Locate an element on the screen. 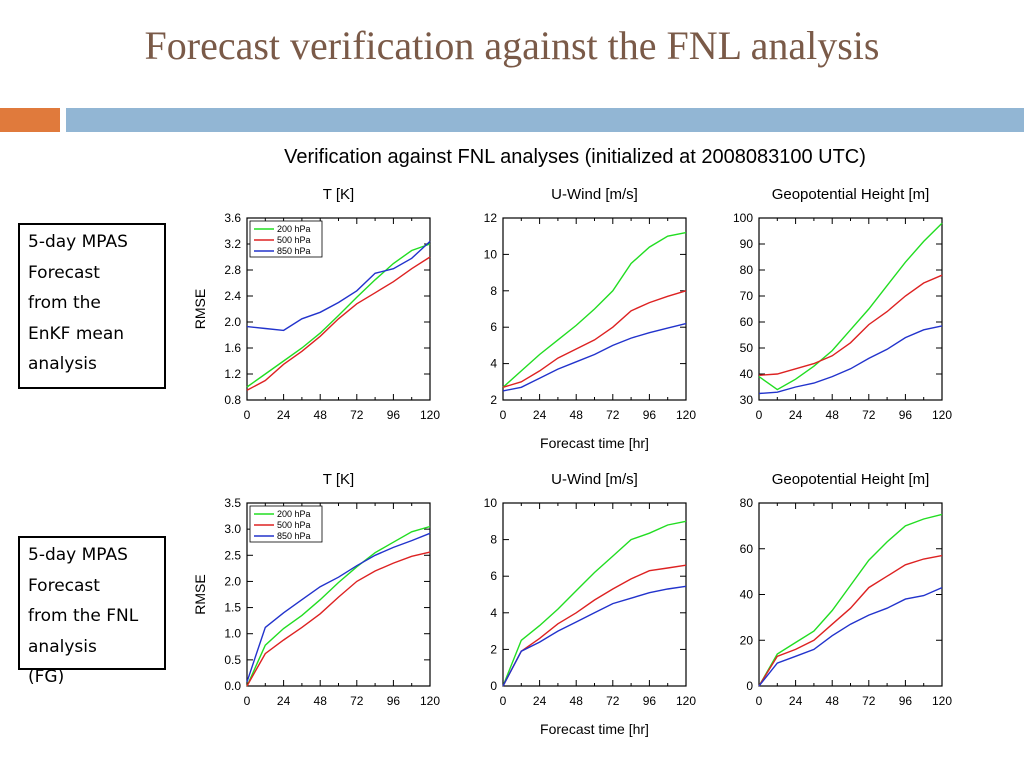 The image size is (1024, 768). label-line: 5-day MPAS is located at coordinates (78, 242).